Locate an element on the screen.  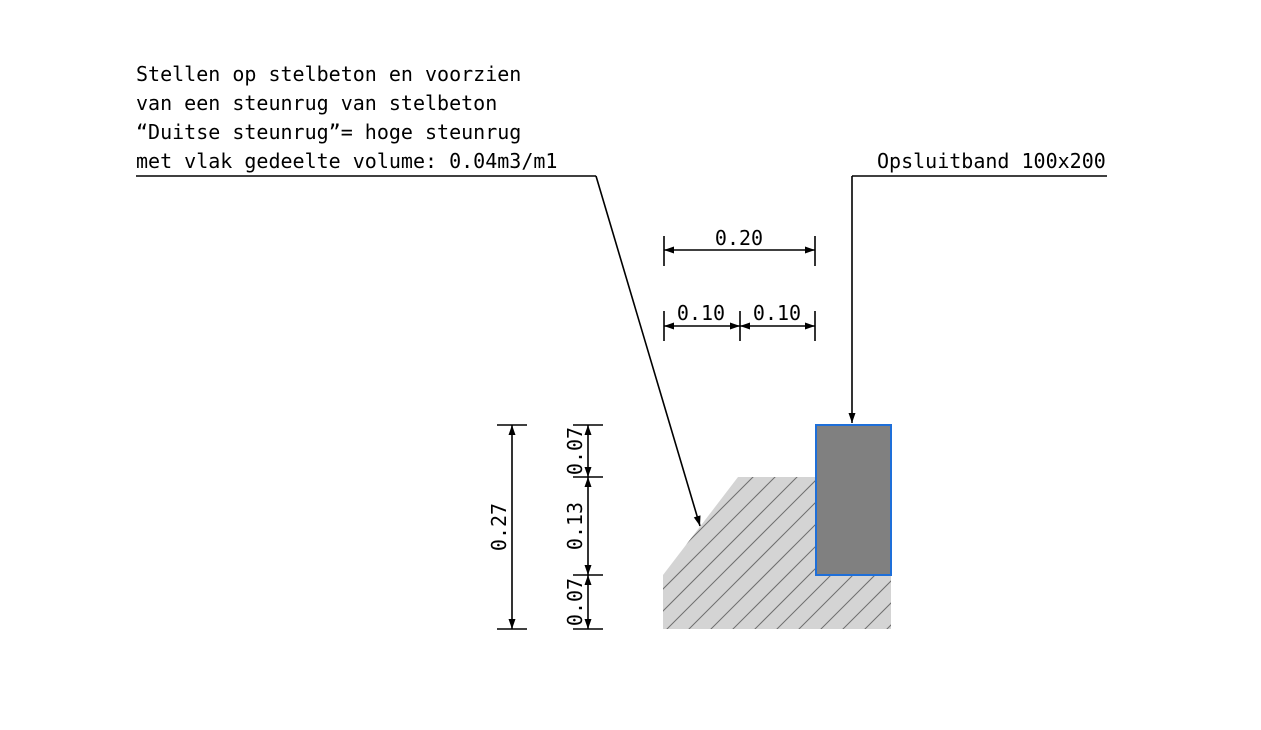
dim-height-middle-label: 0.13 is located at coordinates (575, 526).